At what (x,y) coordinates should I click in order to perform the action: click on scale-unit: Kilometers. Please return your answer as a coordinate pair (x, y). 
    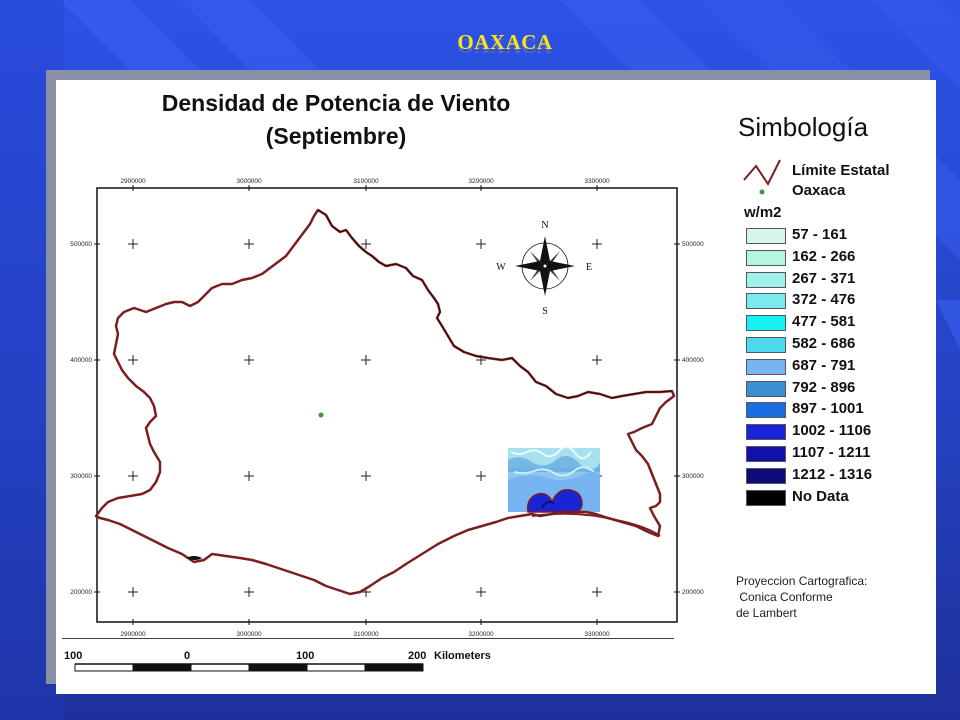
    Looking at the image, I should click on (462, 656).